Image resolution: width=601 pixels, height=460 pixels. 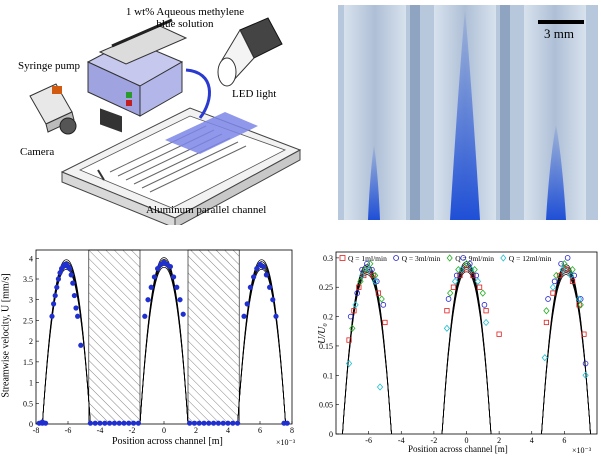 I want to click on normalized-x-multiplier: ×10⁻³, so click(x=582, y=450).